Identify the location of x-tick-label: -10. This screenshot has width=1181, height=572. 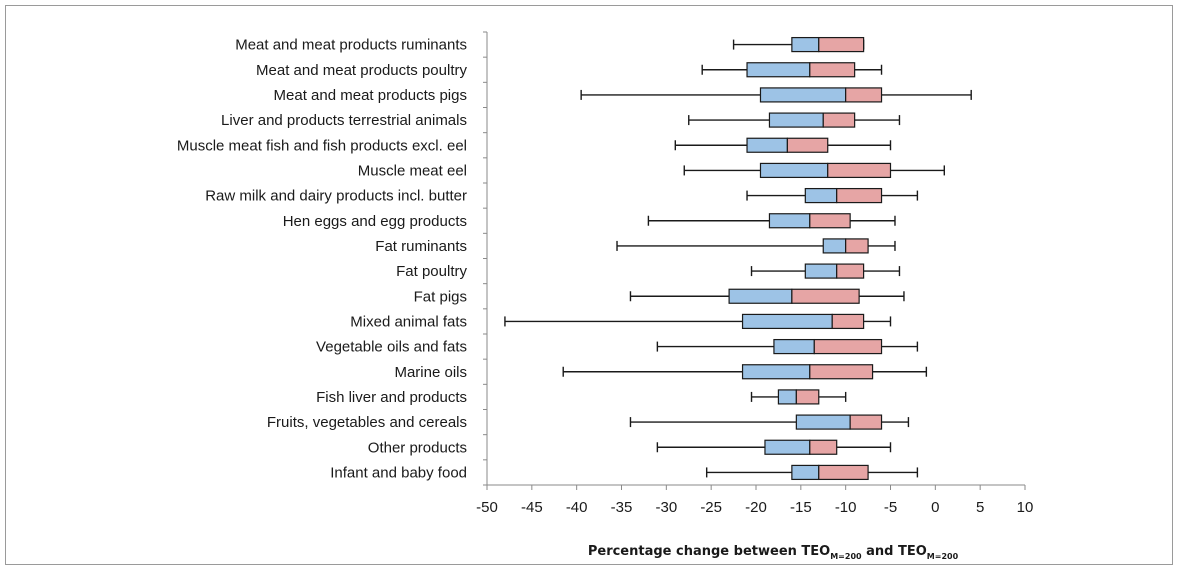
(846, 507).